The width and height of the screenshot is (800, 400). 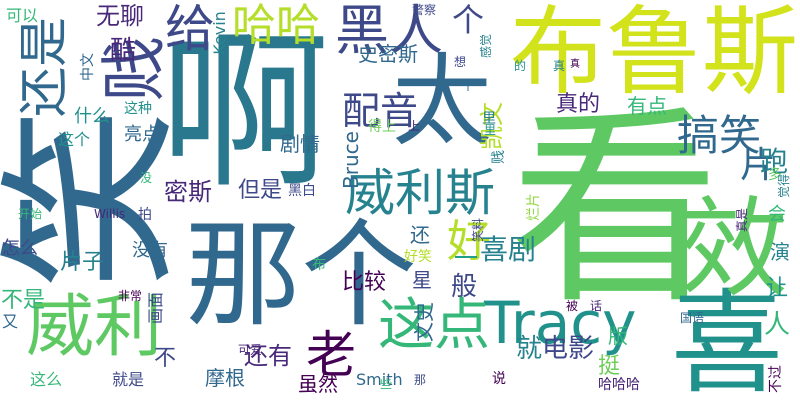 What do you see at coordinates (260, 190) in the screenshot?
I see `word-danshi: 但是` at bounding box center [260, 190].